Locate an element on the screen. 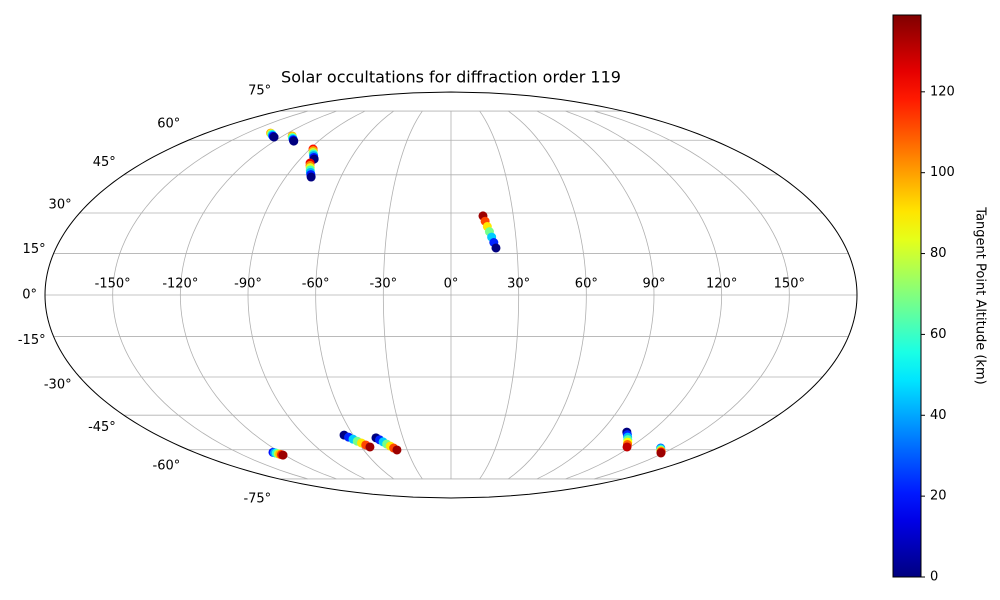  colorbar-tick-label: 80 is located at coordinates (938, 253).